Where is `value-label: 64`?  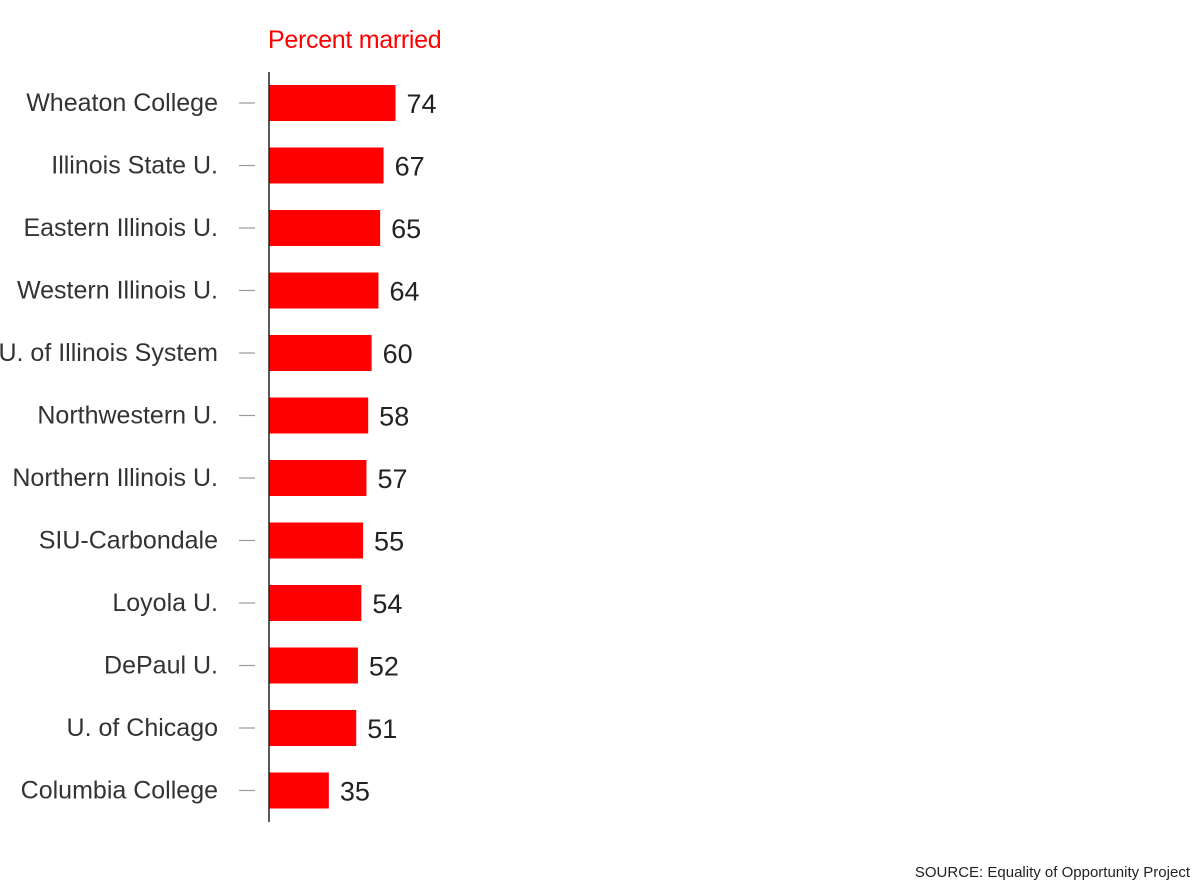 value-label: 64 is located at coordinates (404, 292).